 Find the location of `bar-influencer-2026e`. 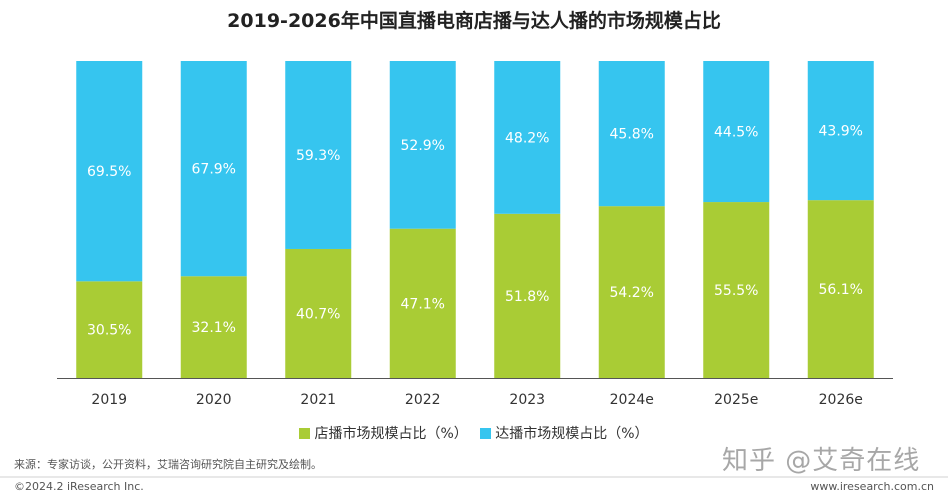

bar-influencer-2026e is located at coordinates (840, 131).